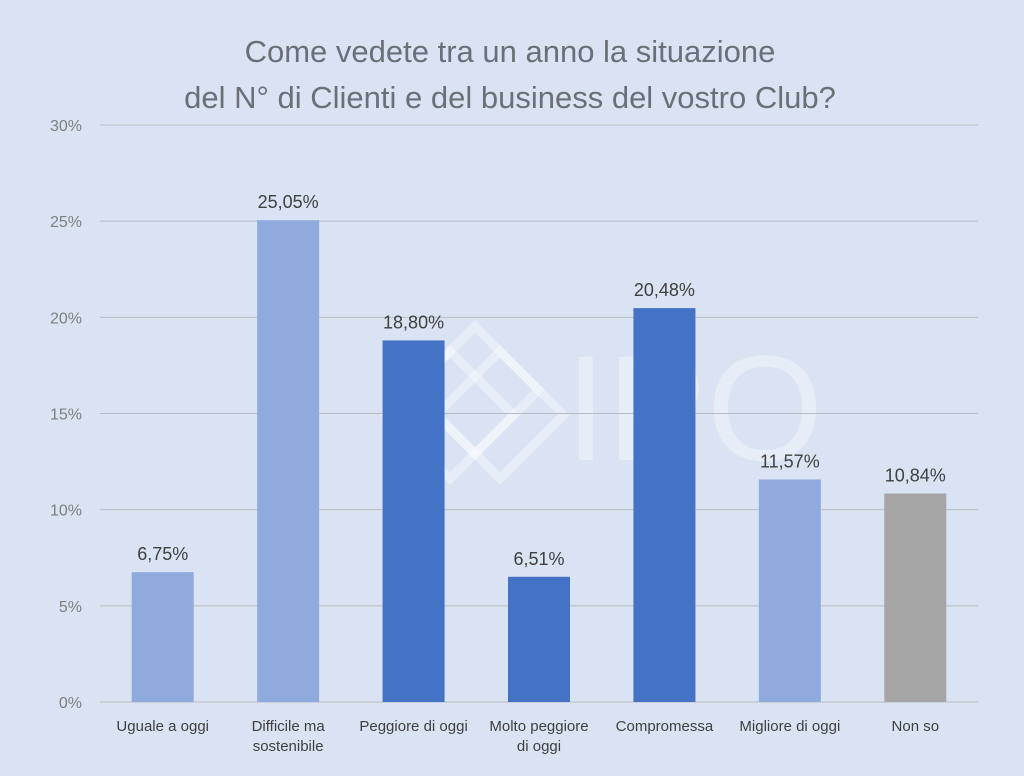 Image resolution: width=1024 pixels, height=776 pixels. I want to click on x-tick-label: Molto peggiore di oggi, so click(538, 736).